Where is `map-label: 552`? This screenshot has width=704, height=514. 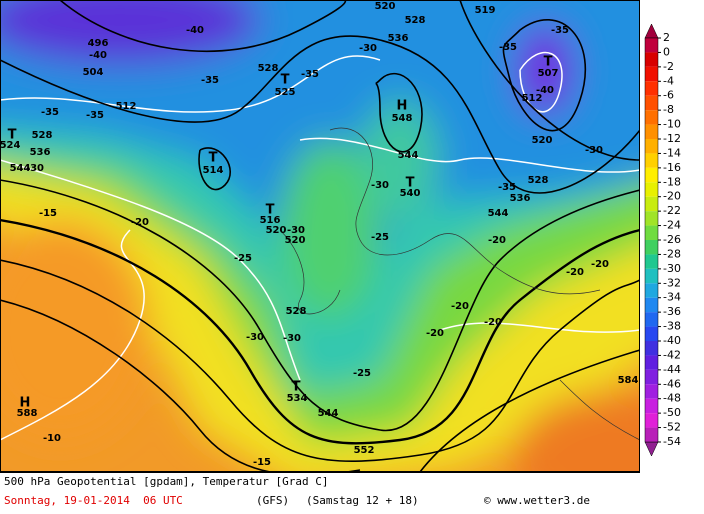 map-label: 552 is located at coordinates (364, 450).